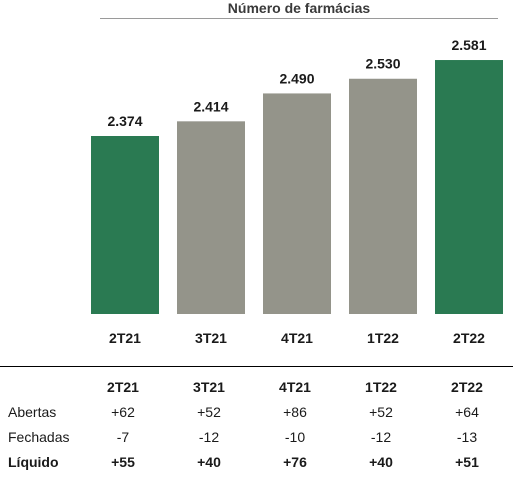  Describe the element at coordinates (469, 187) in the screenshot. I see `bar-2T22` at that location.